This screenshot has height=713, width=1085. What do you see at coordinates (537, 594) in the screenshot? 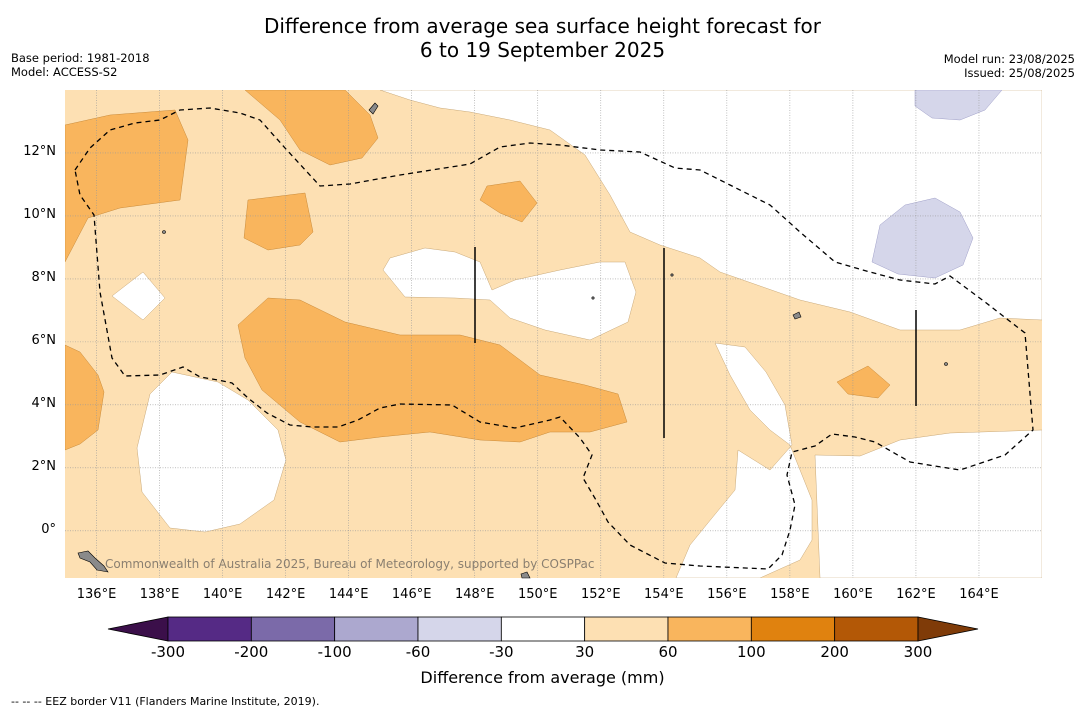
I see `lon-tick-label: 150°E` at bounding box center [537, 594].